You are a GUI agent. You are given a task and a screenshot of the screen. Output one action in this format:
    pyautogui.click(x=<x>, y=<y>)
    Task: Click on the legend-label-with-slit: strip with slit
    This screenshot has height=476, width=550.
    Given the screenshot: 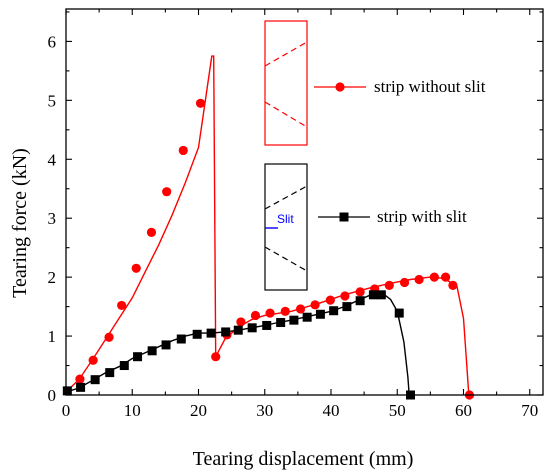 What is the action you would take?
    pyautogui.click(x=422, y=216)
    